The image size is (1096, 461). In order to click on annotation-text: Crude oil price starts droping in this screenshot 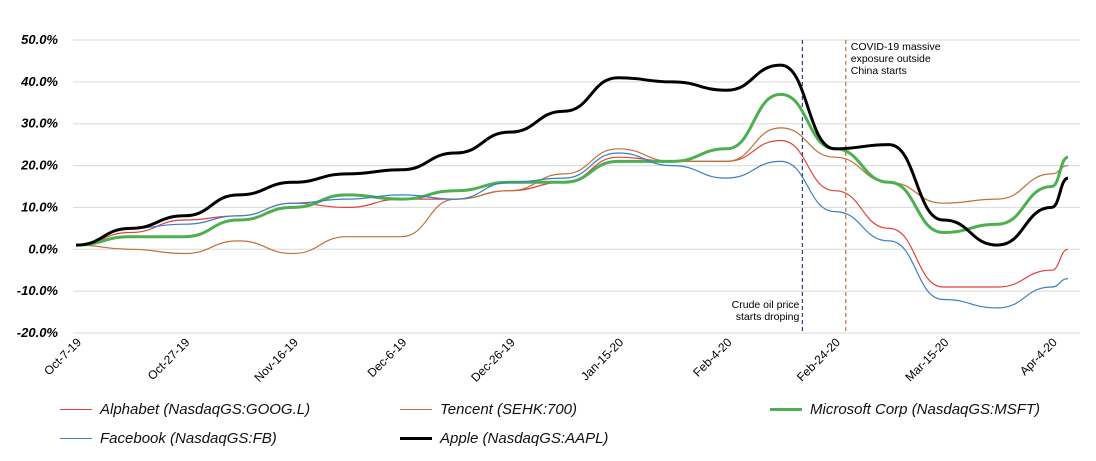, I will do `click(766, 311)`.